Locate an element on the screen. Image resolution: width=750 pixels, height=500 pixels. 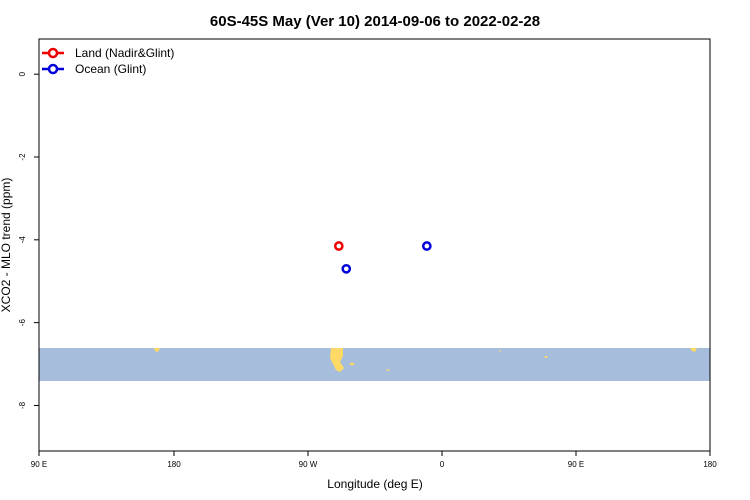
ocean-band is located at coordinates (374, 364).